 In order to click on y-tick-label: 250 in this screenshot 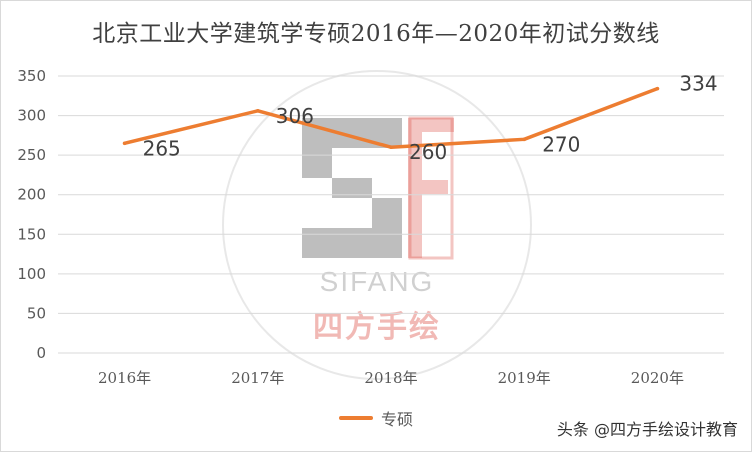, I will do `click(31, 155)`.